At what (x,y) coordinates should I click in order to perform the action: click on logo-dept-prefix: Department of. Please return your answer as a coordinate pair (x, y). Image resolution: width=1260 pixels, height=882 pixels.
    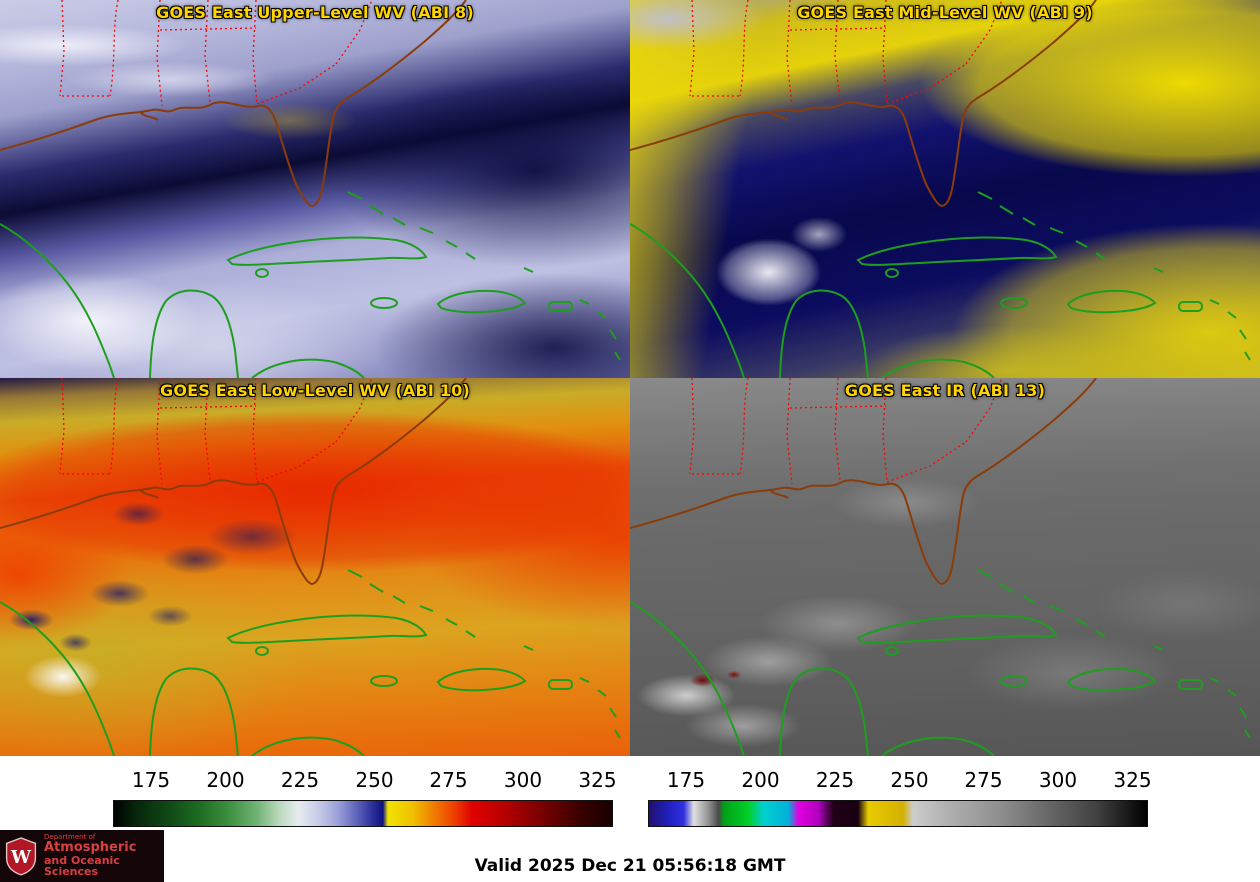
    Looking at the image, I should click on (70, 836).